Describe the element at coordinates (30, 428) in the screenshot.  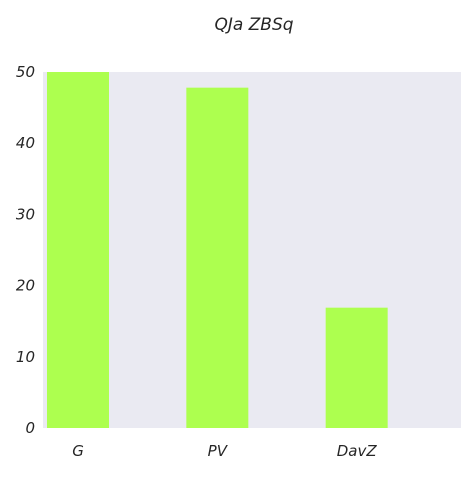
I see `y-tick-label: 0` at that location.